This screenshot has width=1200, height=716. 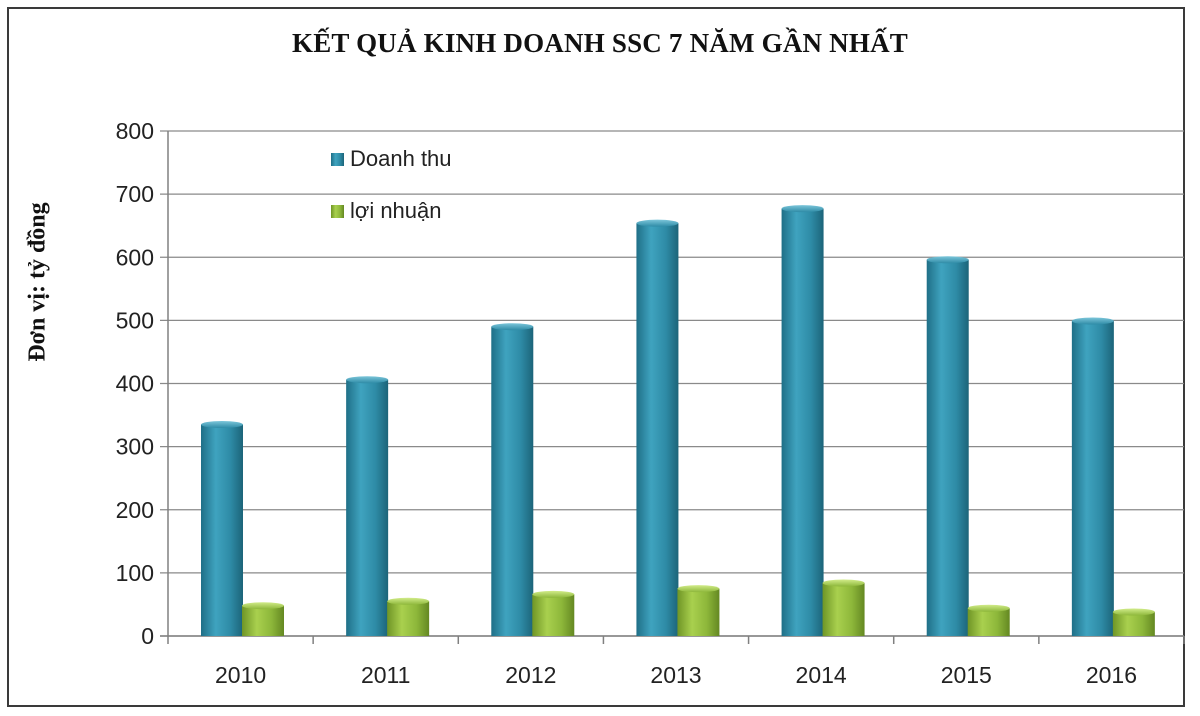 I want to click on x-tick-label: 2014, so click(x=821, y=675).